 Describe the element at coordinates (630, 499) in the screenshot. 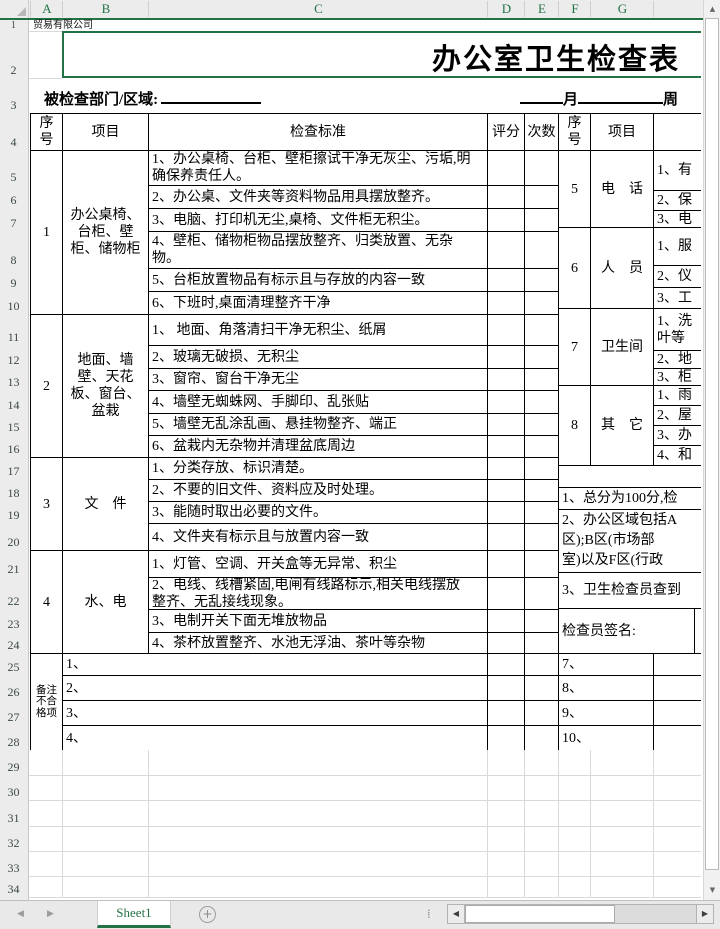

I see `note-1: 1、总分为100分,检` at that location.